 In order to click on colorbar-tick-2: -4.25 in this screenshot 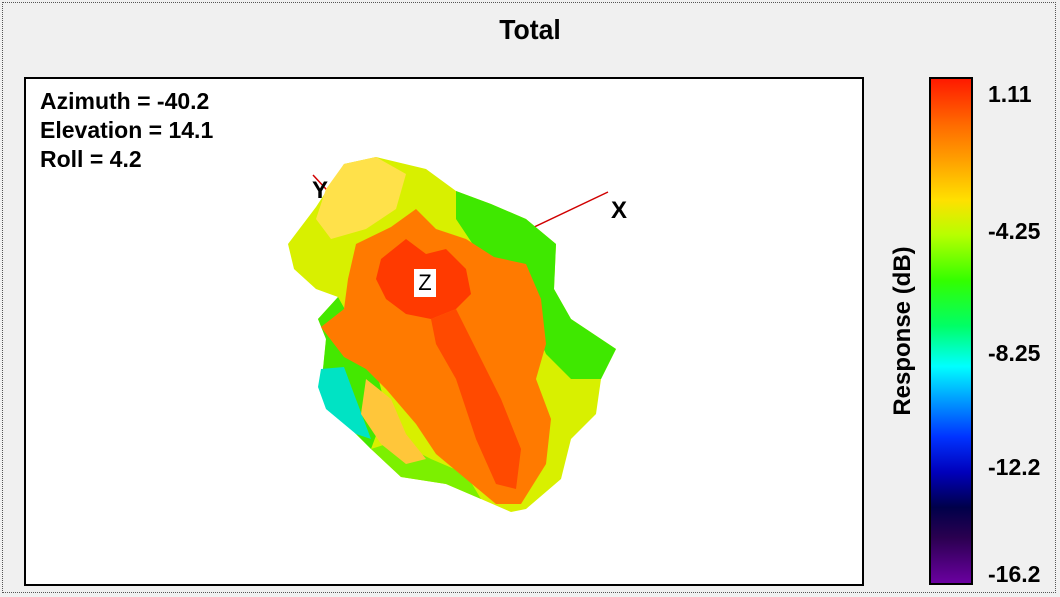, I will do `click(1014, 231)`.